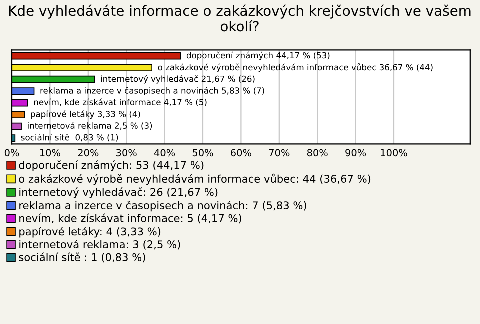 Image resolution: width=480 pixels, height=324 pixels. What do you see at coordinates (241, 153) in the screenshot?
I see `x-tick-label: 60%` at bounding box center [241, 153].